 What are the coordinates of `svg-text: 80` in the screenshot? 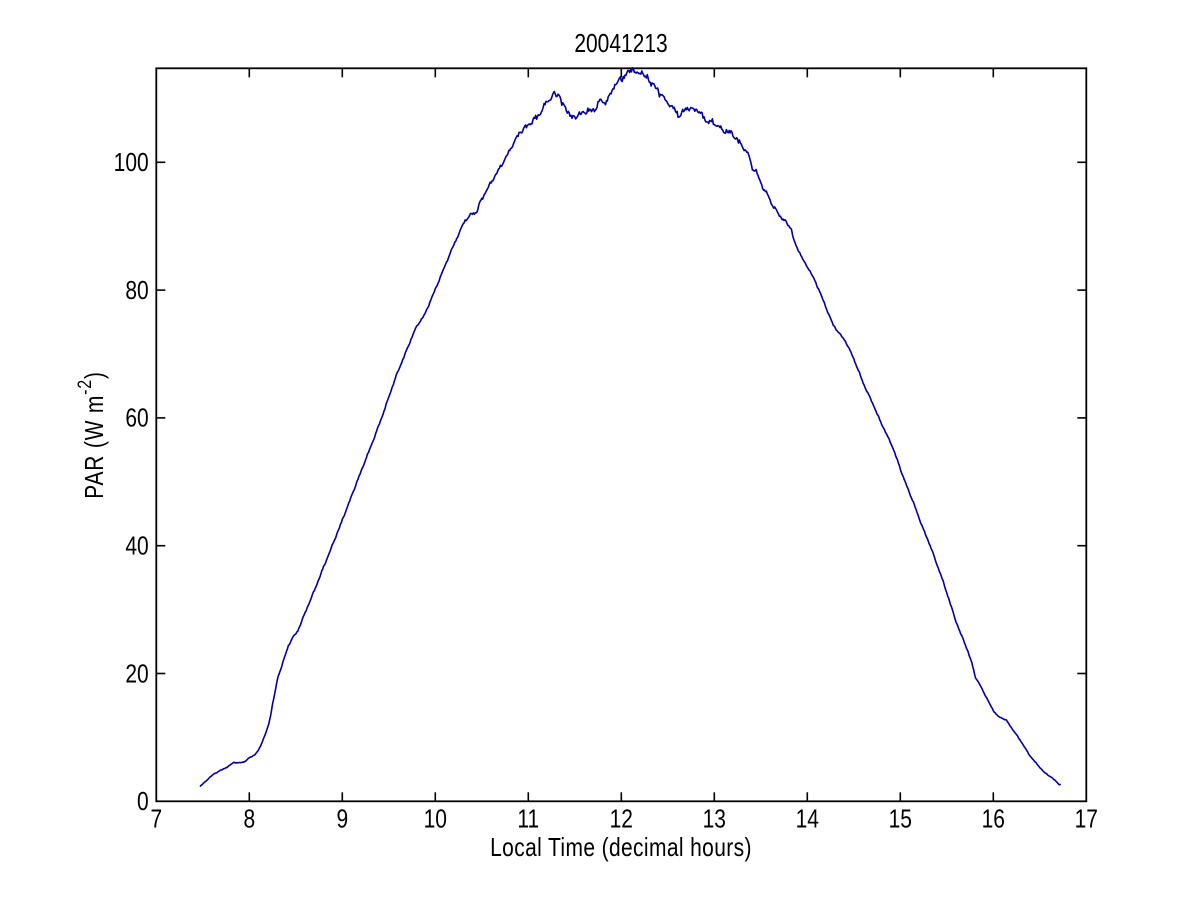 It's located at (136, 290).